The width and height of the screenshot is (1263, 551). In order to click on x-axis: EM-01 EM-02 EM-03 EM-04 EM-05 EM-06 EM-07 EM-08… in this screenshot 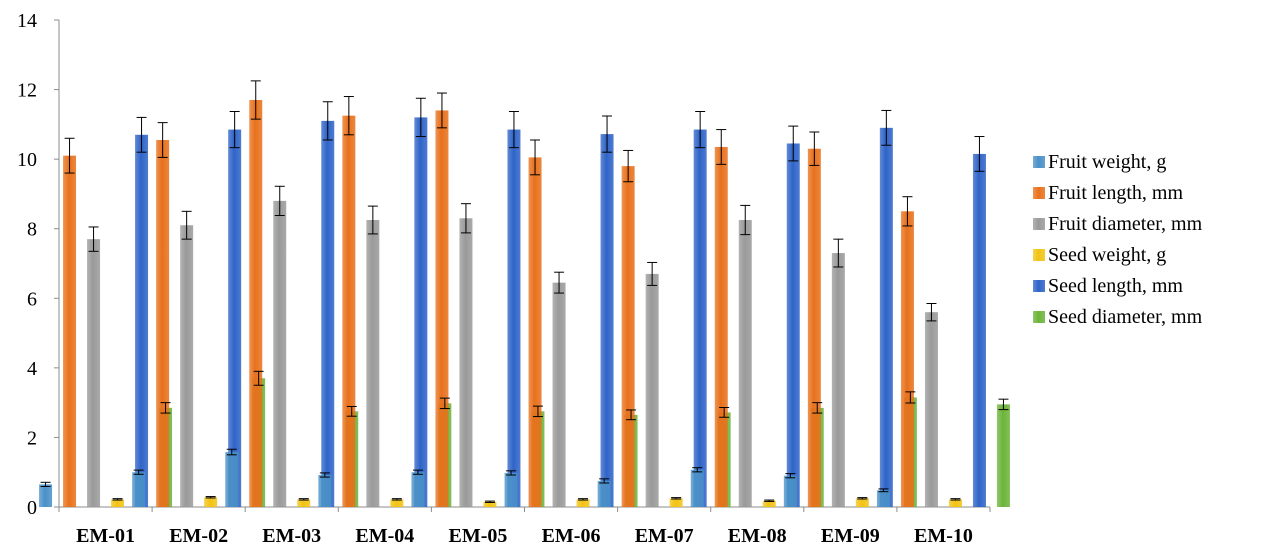, I will do `click(524, 526)`.